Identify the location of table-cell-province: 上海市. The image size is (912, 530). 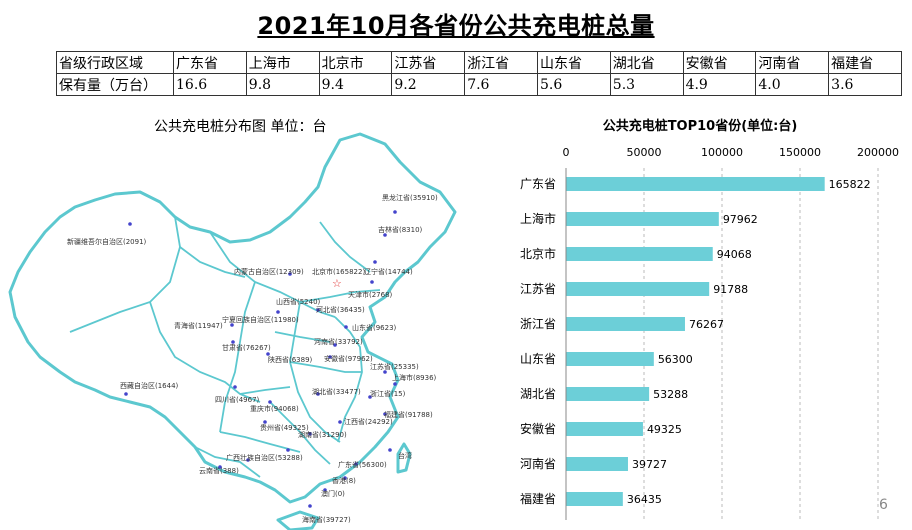
(282, 62).